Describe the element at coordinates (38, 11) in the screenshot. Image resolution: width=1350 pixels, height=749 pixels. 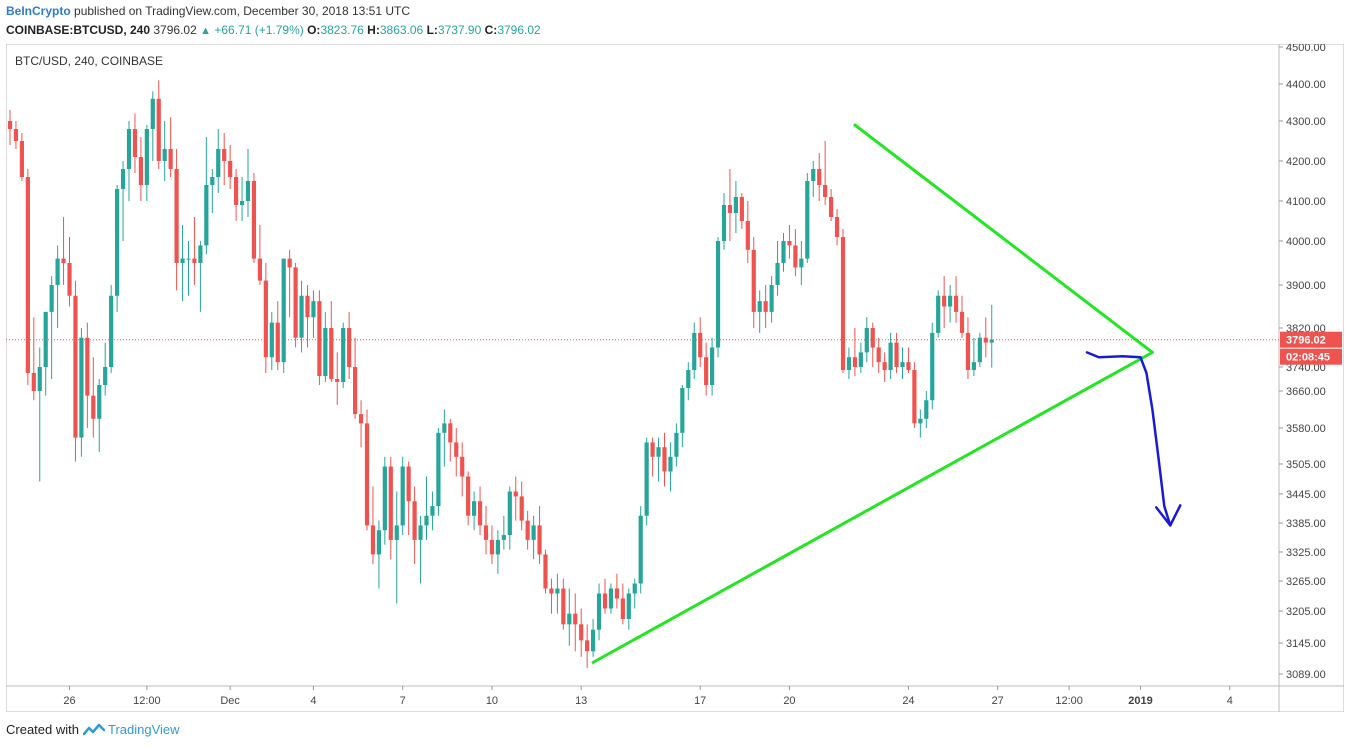
I see `publisher-name: BeInCrypto` at that location.